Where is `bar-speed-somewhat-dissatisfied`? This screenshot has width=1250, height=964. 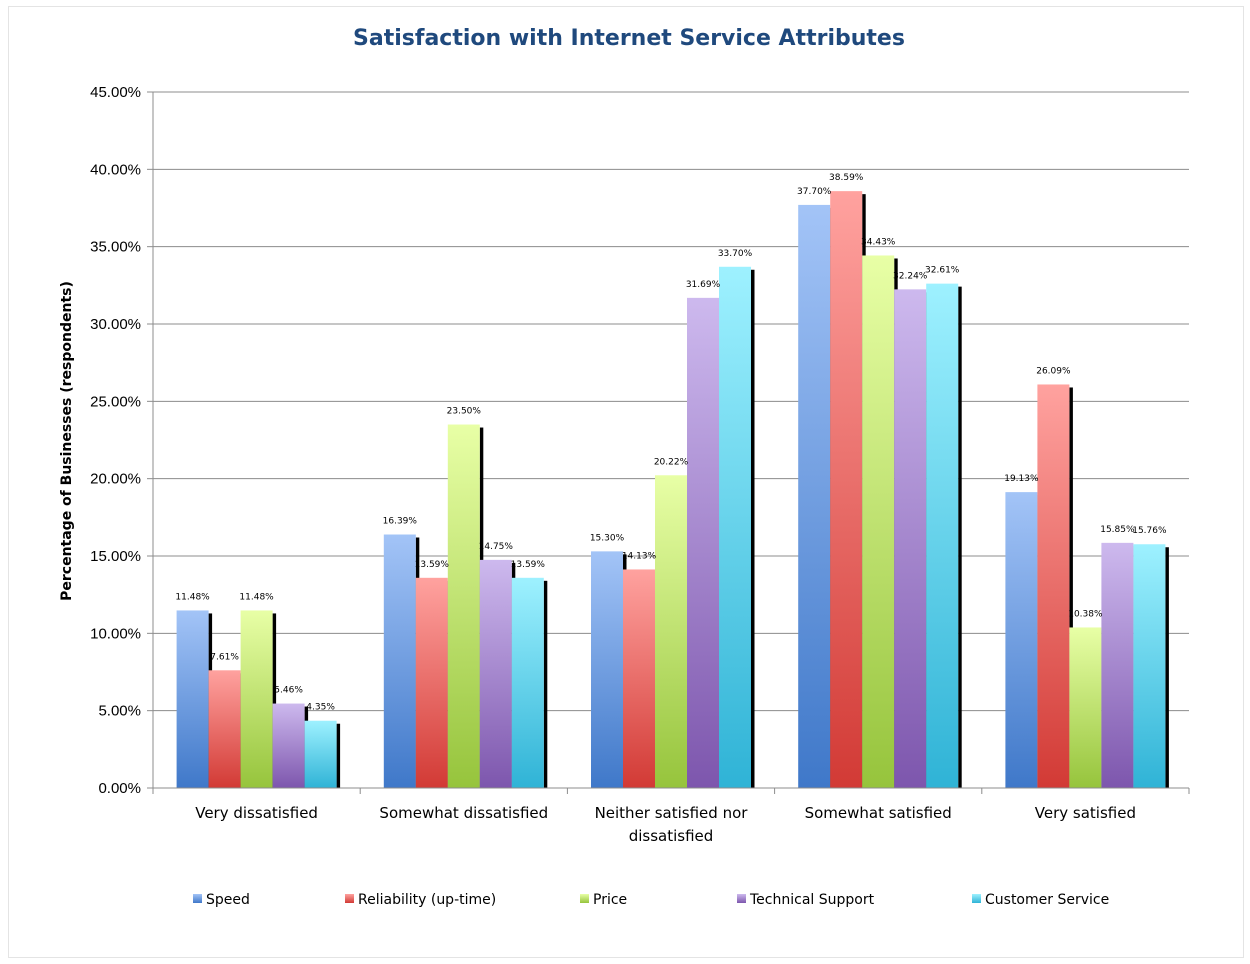 bar-speed-somewhat-dissatisfied is located at coordinates (399, 661).